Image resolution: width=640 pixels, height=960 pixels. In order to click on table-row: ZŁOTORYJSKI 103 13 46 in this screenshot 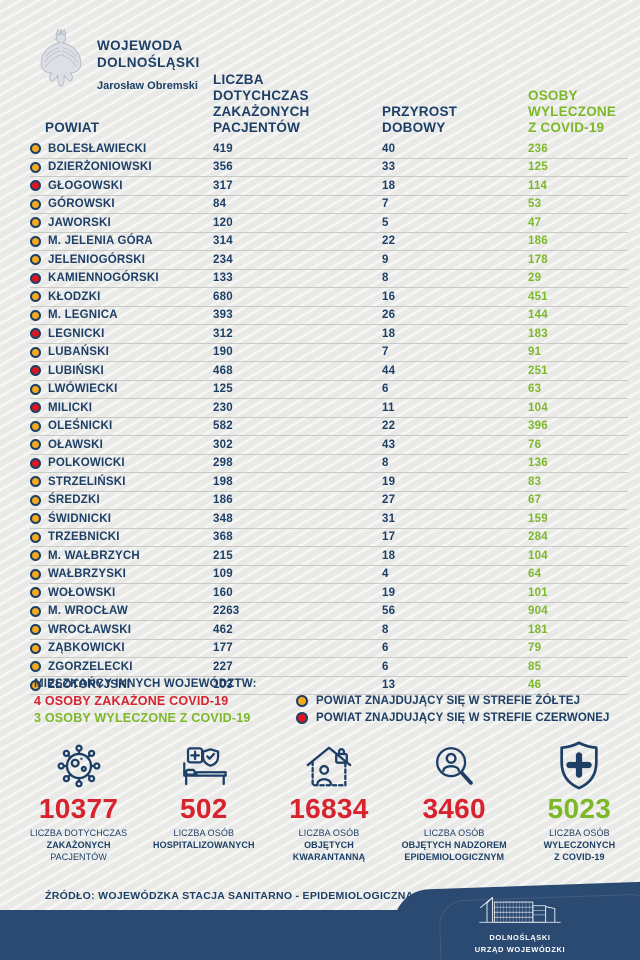, I will do `click(329, 686)`.